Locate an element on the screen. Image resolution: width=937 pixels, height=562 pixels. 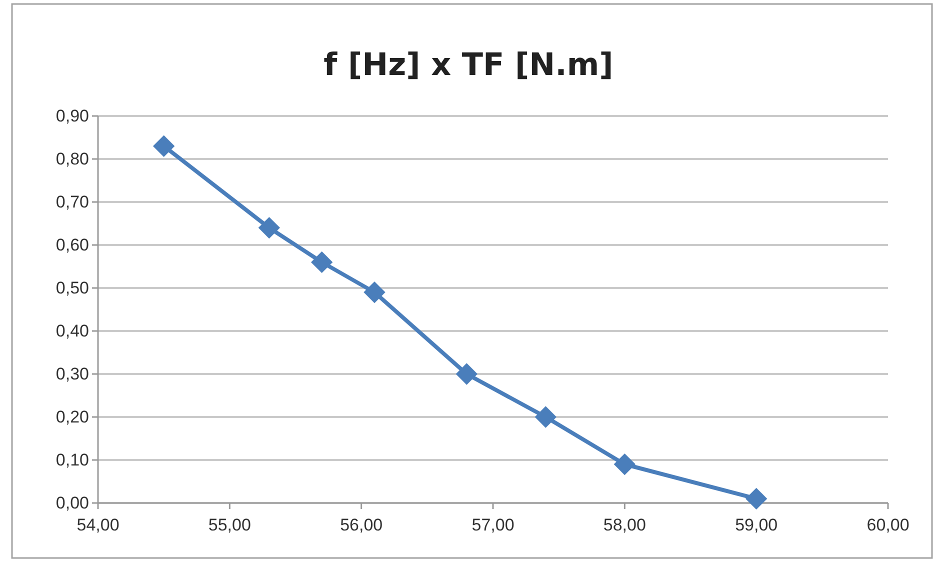
y-tick-label: 0,40 is located at coordinates (72, 330).